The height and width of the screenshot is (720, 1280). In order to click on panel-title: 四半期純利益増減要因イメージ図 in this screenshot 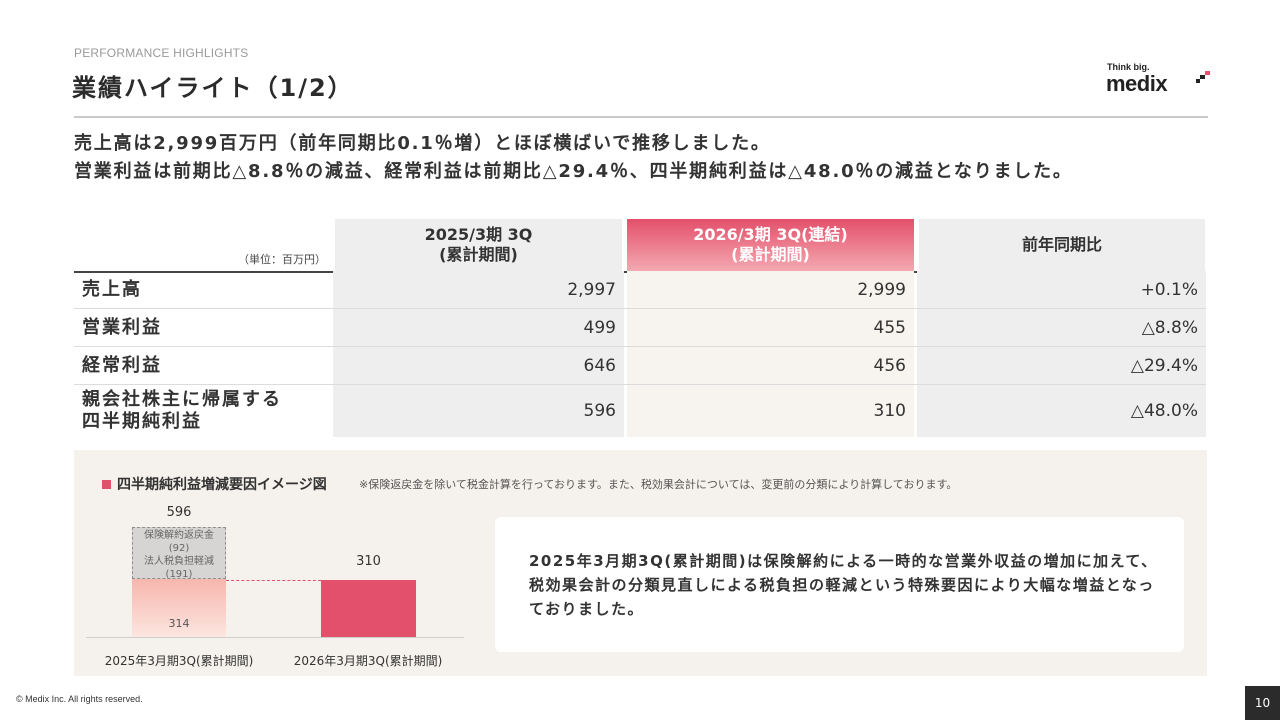, I will do `click(214, 484)`.